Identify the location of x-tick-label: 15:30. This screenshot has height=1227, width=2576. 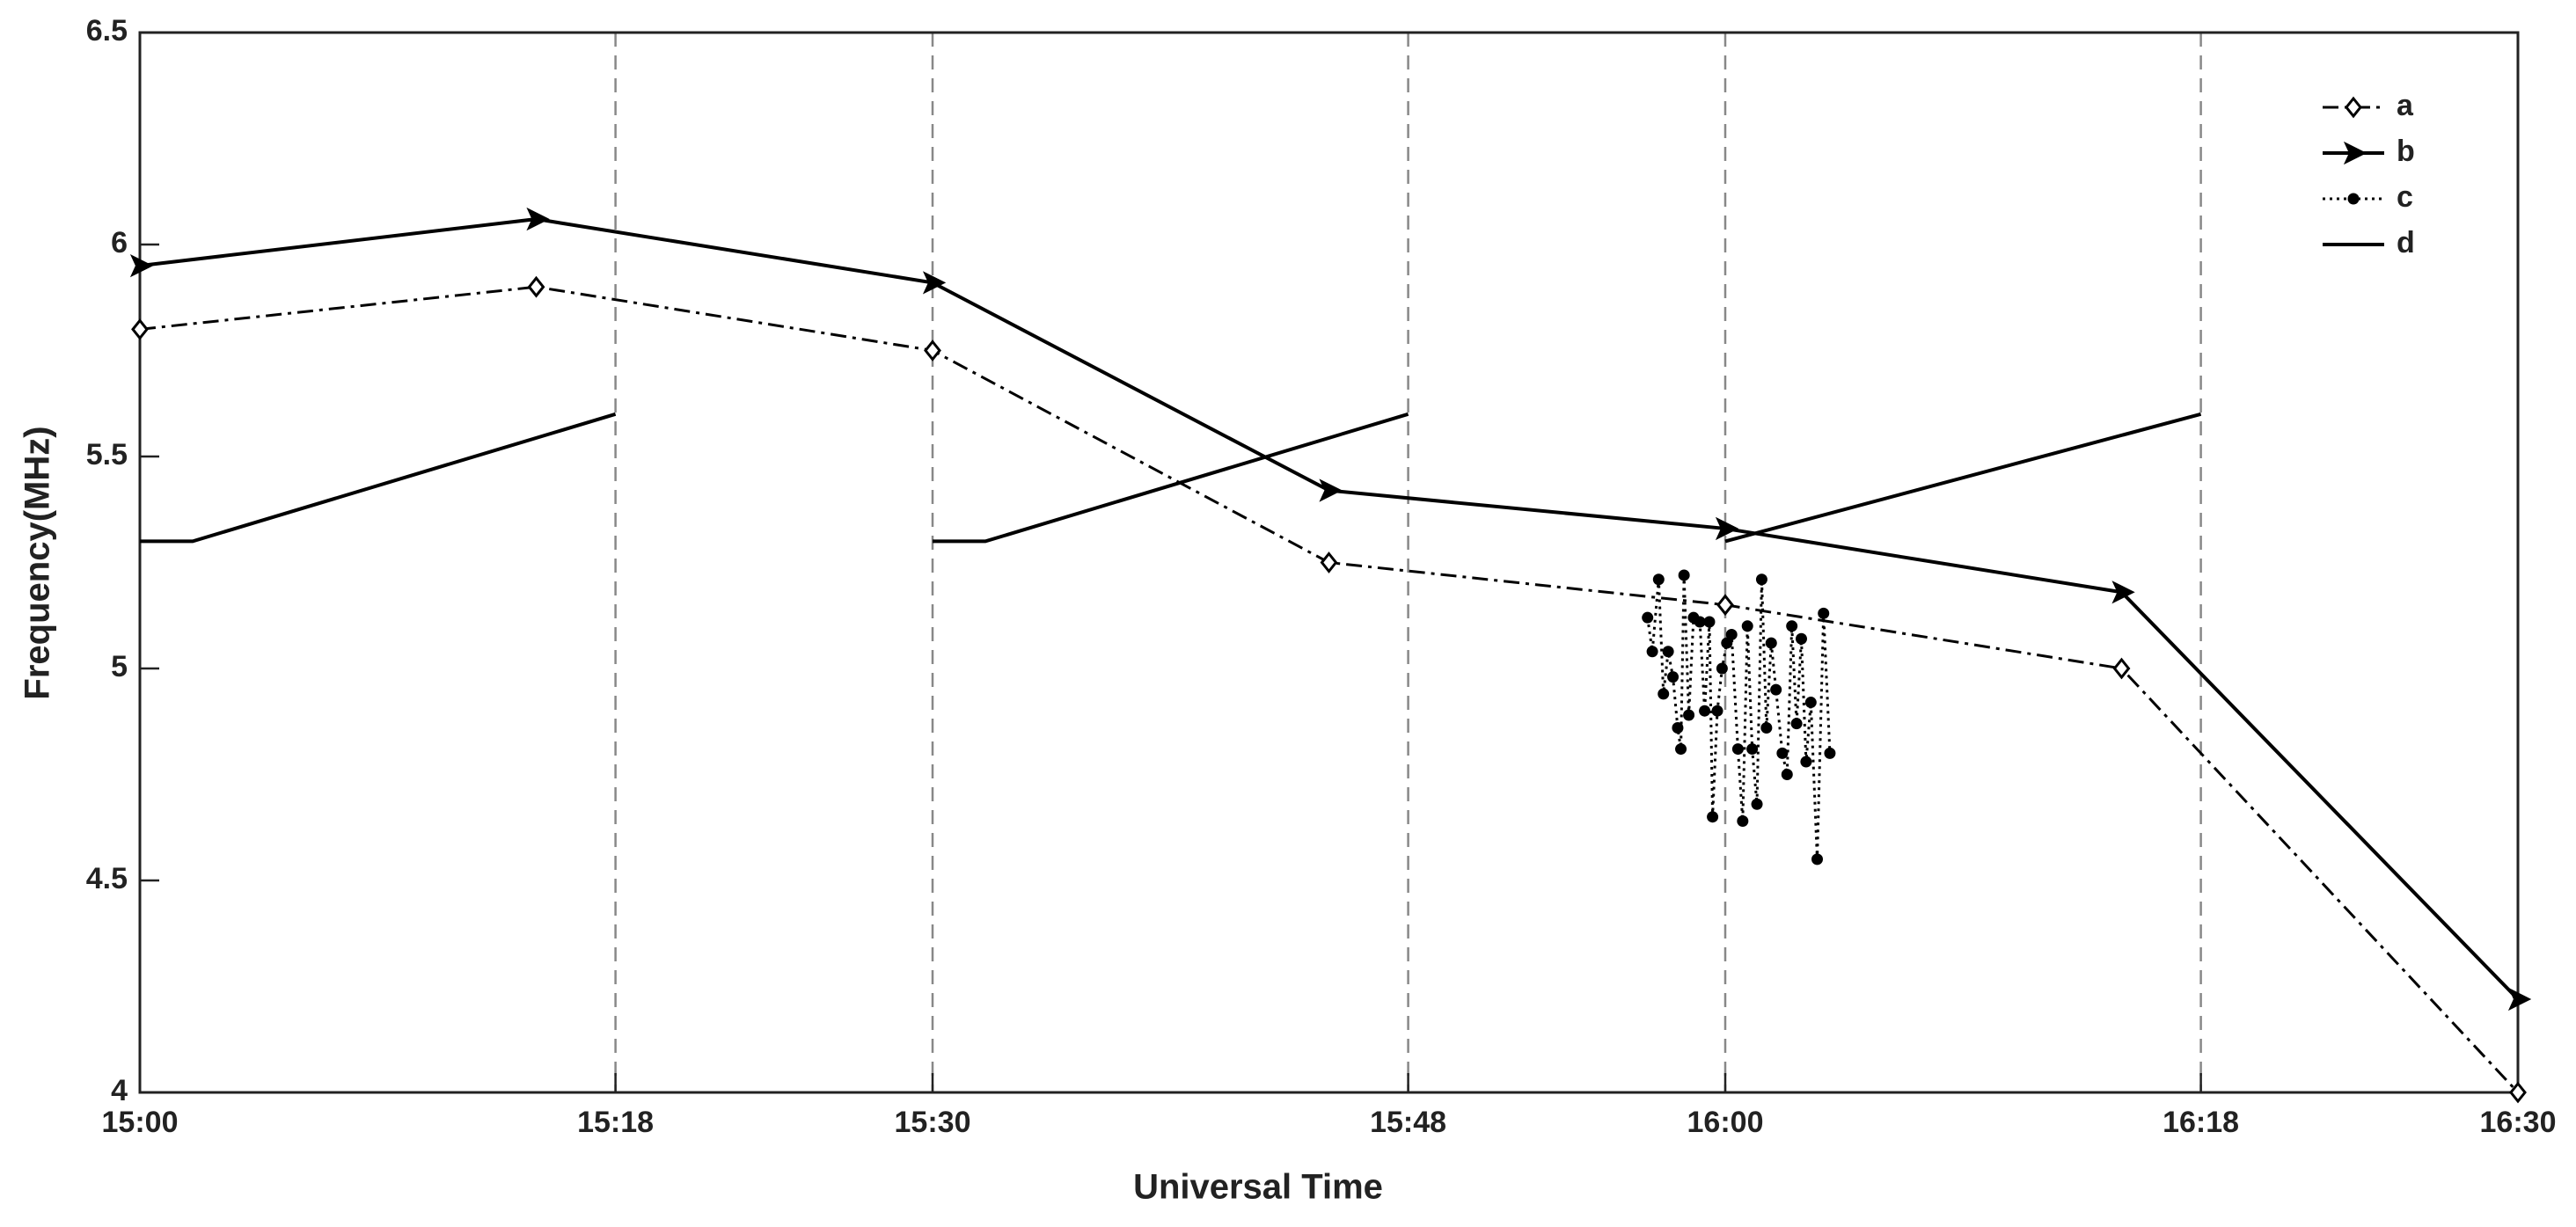
(933, 1122).